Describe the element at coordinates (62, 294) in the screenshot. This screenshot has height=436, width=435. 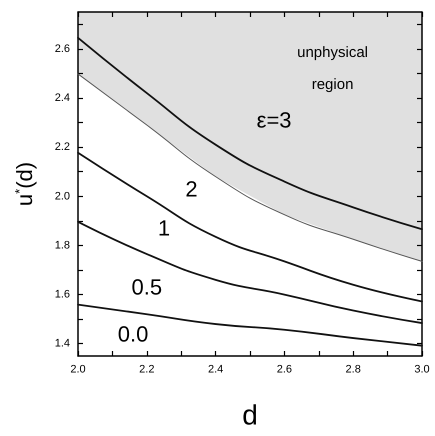
I see `y-tick-label: 1.6` at that location.